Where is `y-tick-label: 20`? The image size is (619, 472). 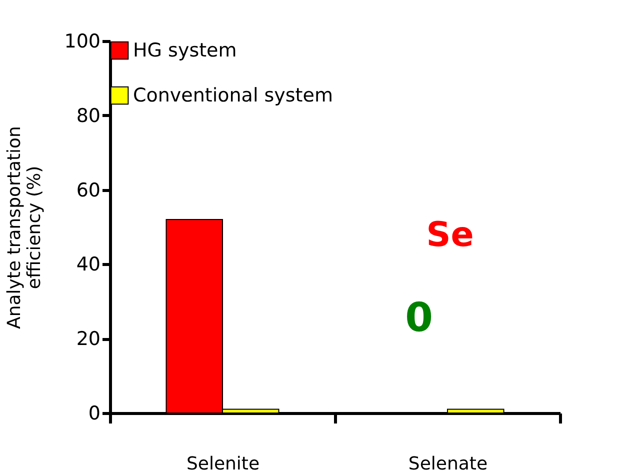
y-tick-label: 20 is located at coordinates (88, 339).